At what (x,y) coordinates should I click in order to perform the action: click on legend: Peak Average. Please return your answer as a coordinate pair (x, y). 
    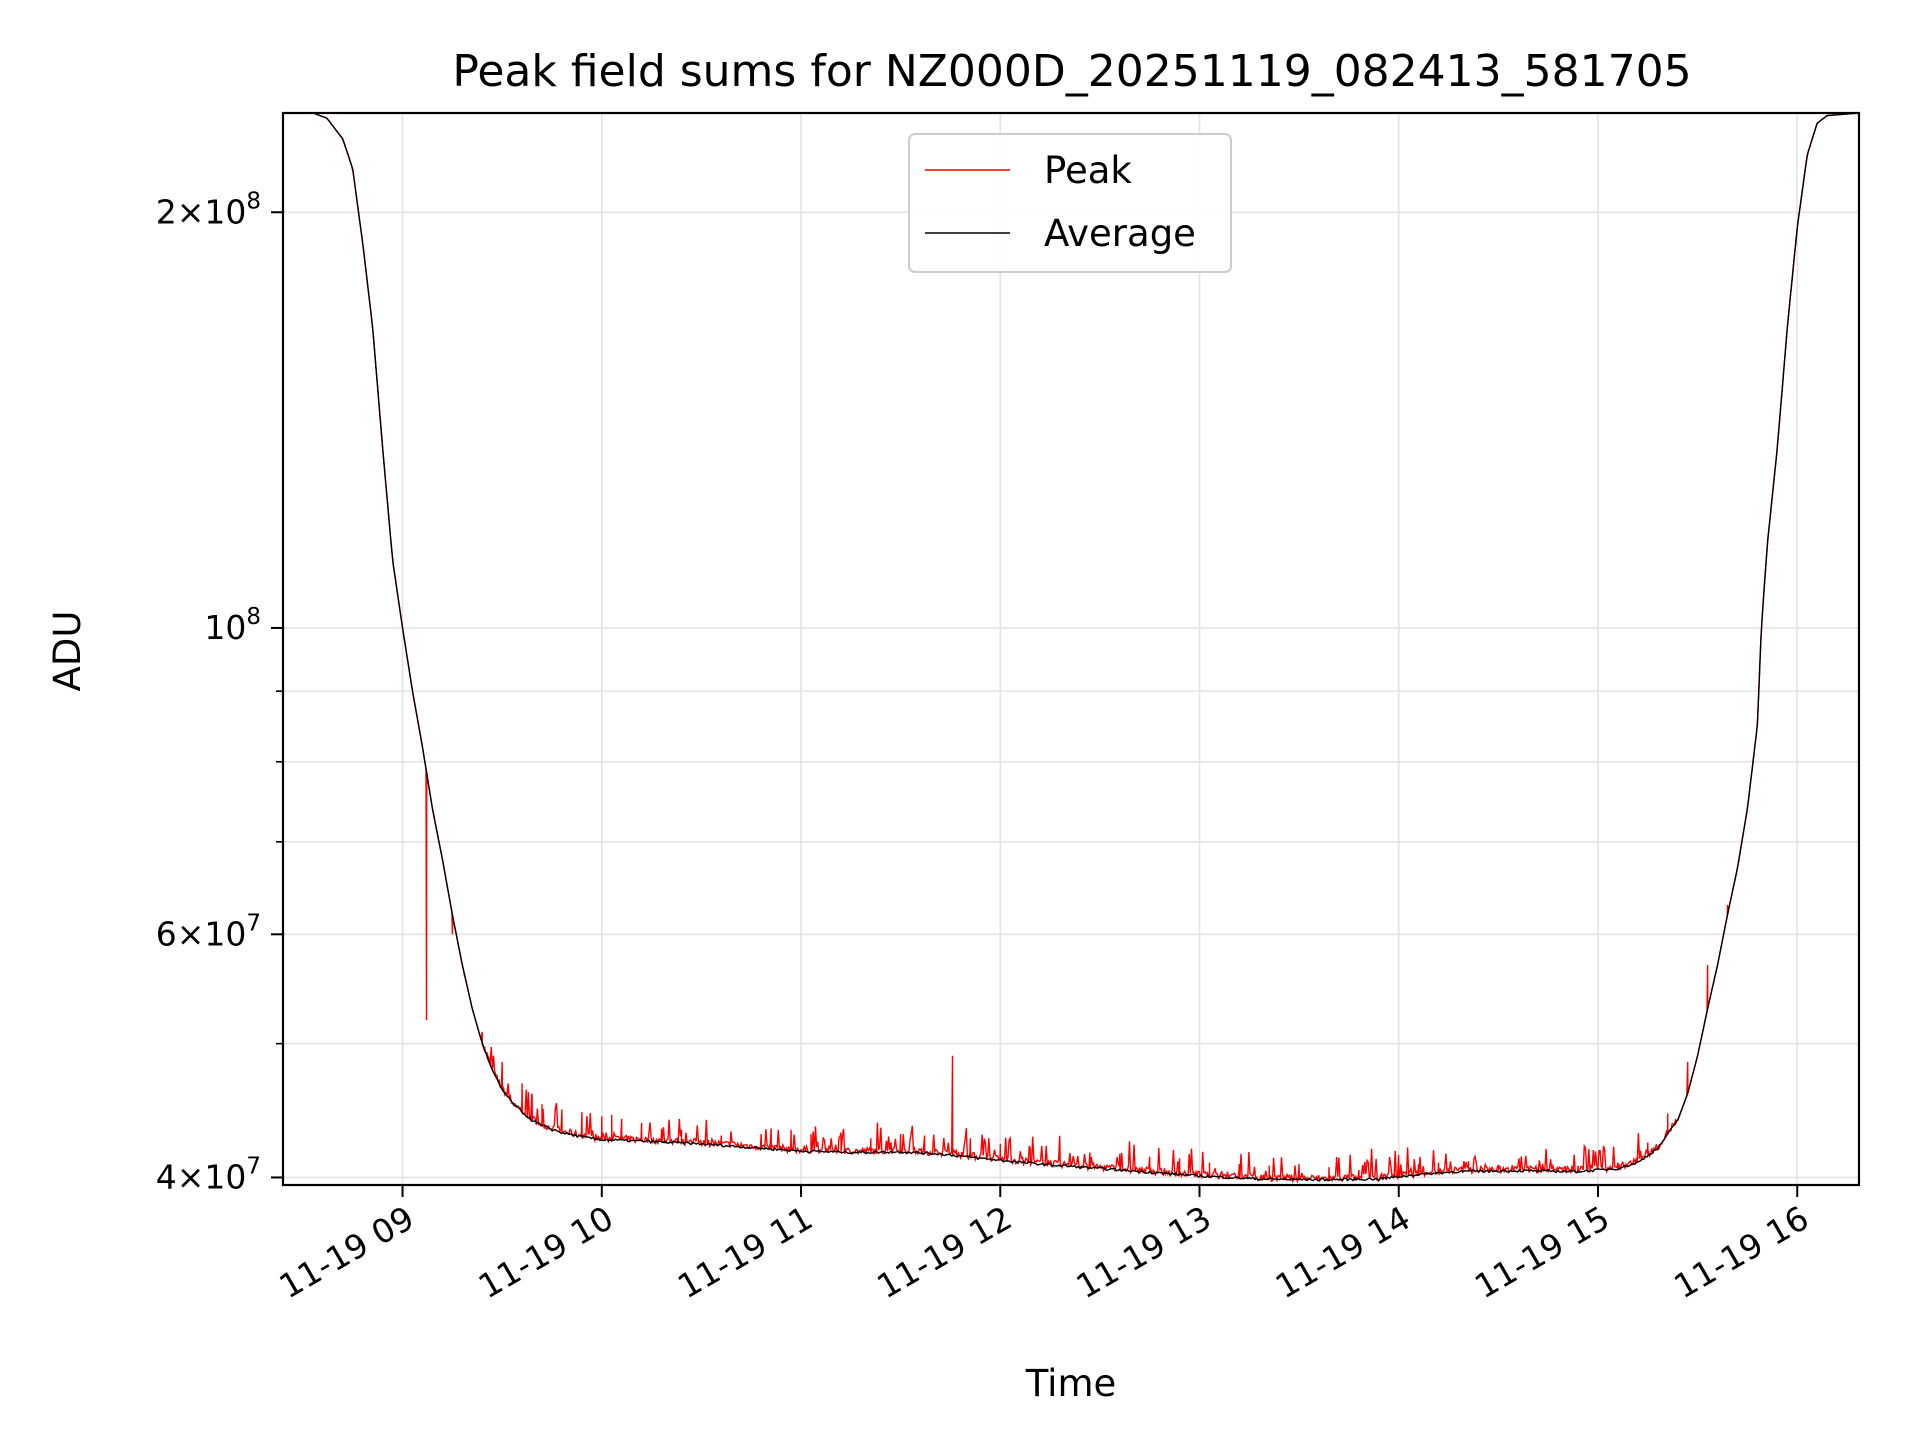
    Looking at the image, I should click on (1070, 203).